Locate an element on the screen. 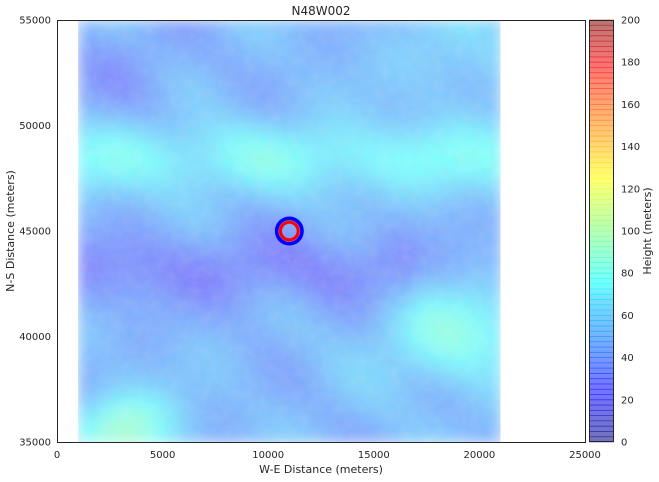 This screenshot has width=659, height=482. y-axis-ticks: 35000 40000 45000 50000 55000 is located at coordinates (35, 232).